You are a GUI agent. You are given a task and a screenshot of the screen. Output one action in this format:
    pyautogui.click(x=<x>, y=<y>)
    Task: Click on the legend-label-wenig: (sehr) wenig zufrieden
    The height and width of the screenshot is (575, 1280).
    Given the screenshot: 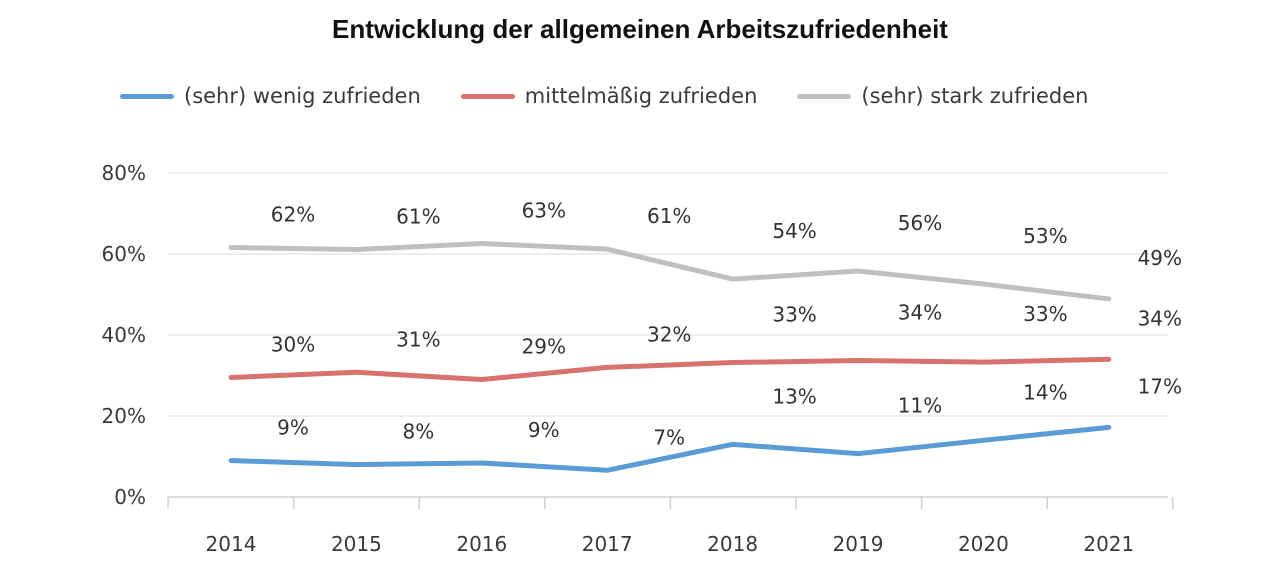 What is the action you would take?
    pyautogui.click(x=302, y=96)
    